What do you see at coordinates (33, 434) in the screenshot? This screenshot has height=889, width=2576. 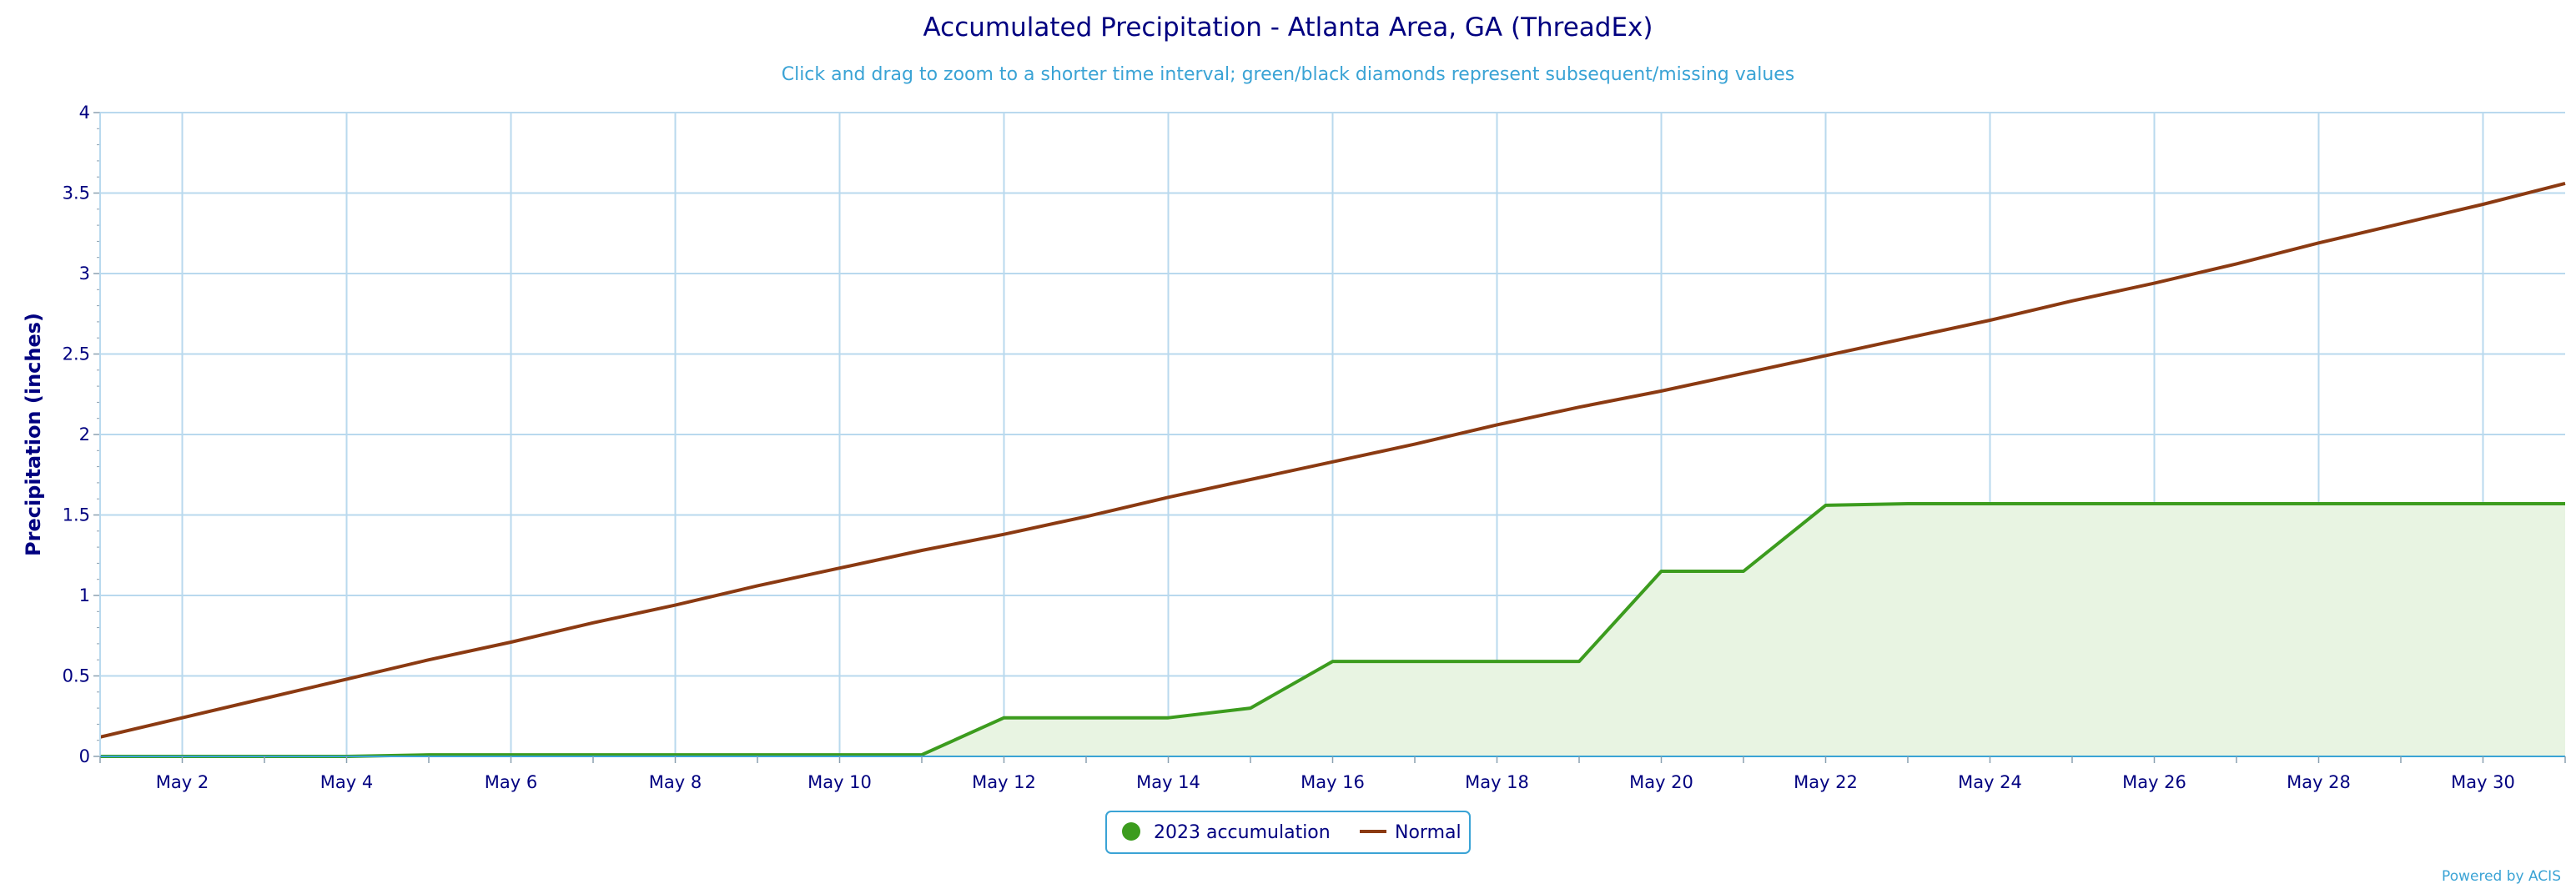 I see `y-axis-label: Precipitation (inches)` at bounding box center [33, 434].